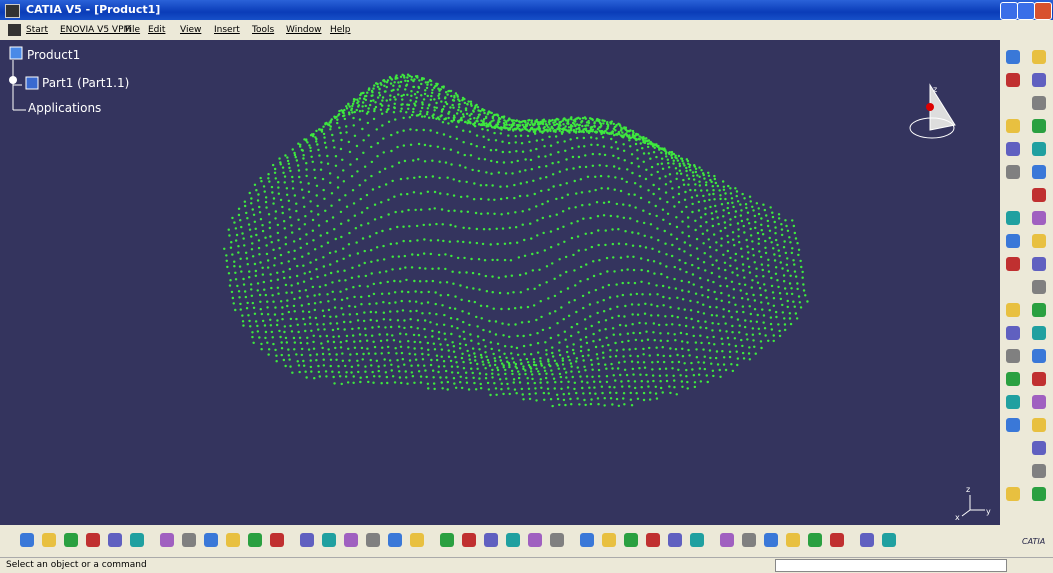 The height and width of the screenshot is (573, 1053). What do you see at coordinates (891, 565) in the screenshot?
I see `command-input` at bounding box center [891, 565].